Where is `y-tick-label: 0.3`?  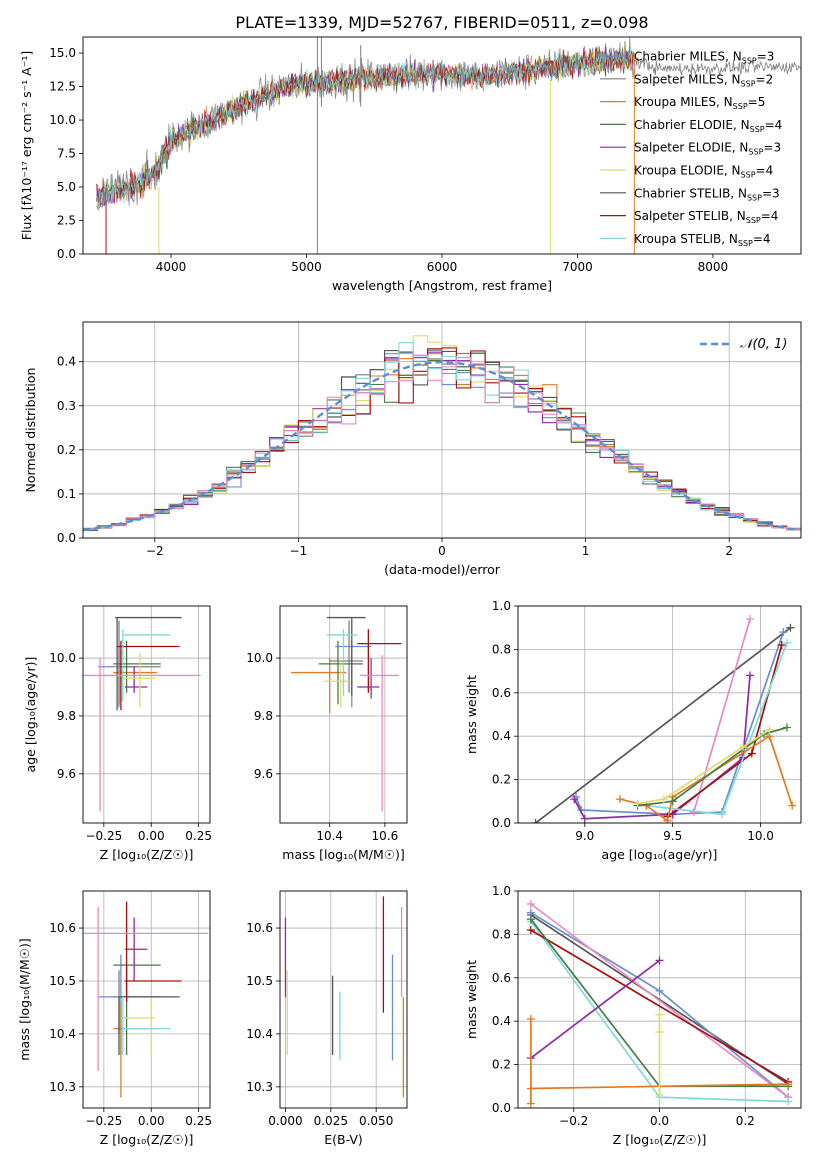 y-tick-label: 0.3 is located at coordinates (66, 406).